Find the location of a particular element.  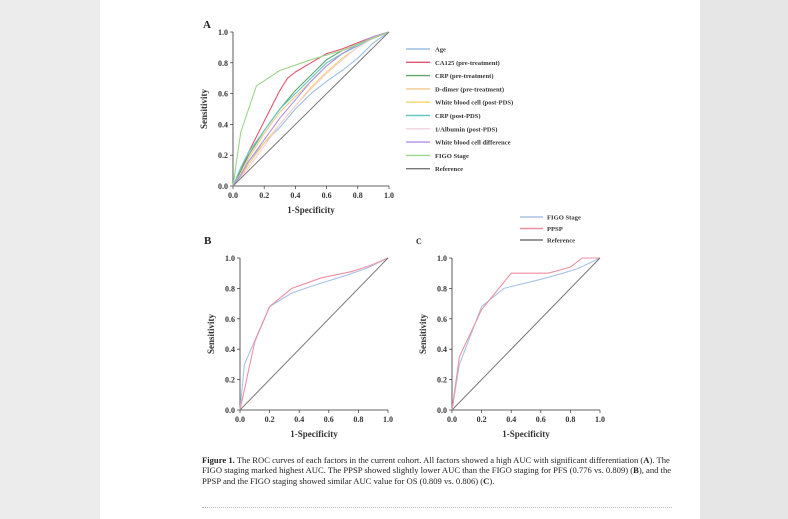

panel-label-a: A is located at coordinates (207, 25).